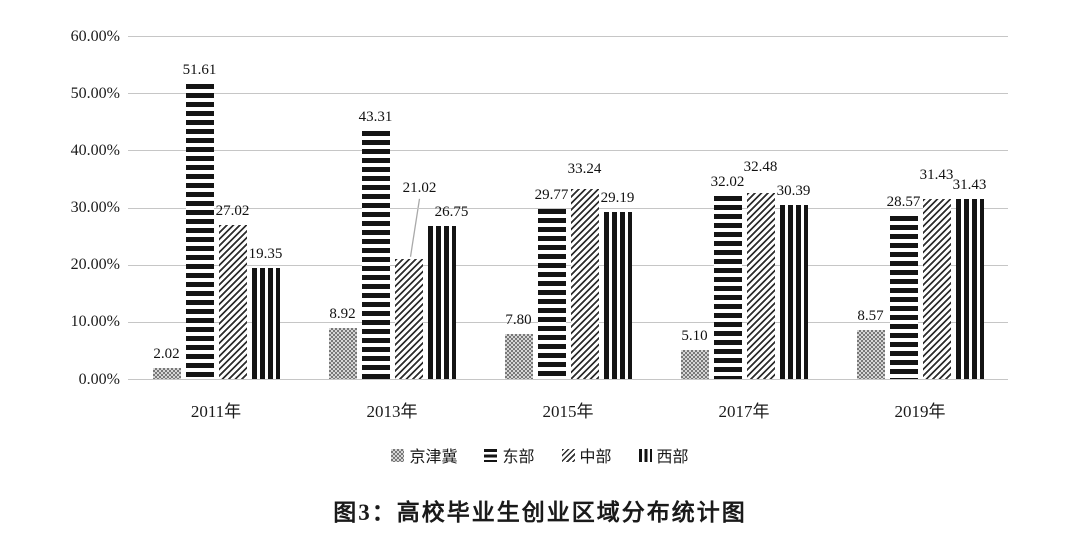 The height and width of the screenshot is (545, 1080). What do you see at coordinates (870, 316) in the screenshot?
I see `bar-value-label: 8.57` at bounding box center [870, 316].